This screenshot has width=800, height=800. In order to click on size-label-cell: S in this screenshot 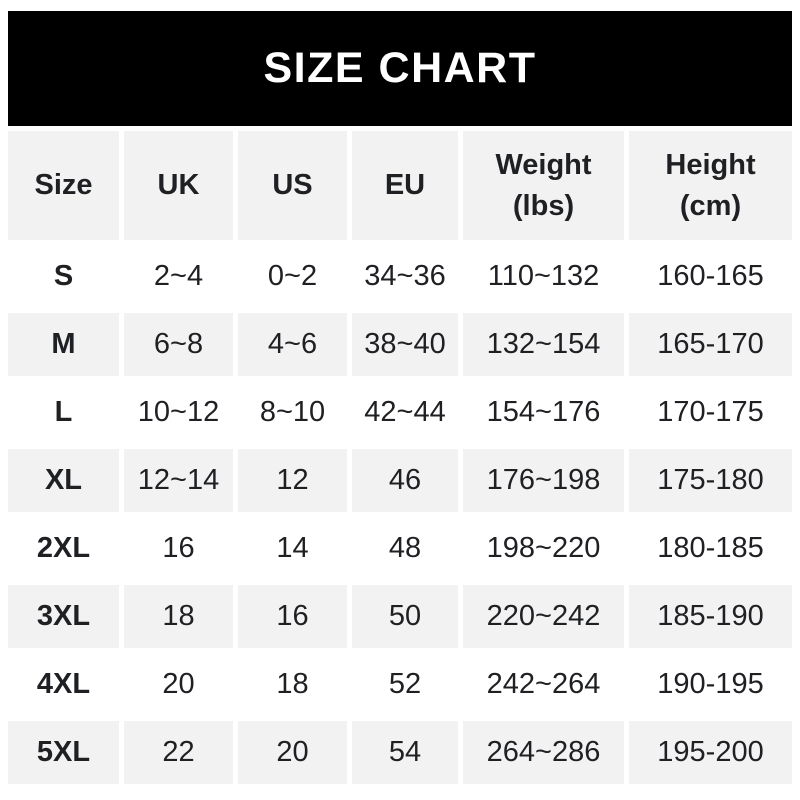, I will do `click(63, 276)`.